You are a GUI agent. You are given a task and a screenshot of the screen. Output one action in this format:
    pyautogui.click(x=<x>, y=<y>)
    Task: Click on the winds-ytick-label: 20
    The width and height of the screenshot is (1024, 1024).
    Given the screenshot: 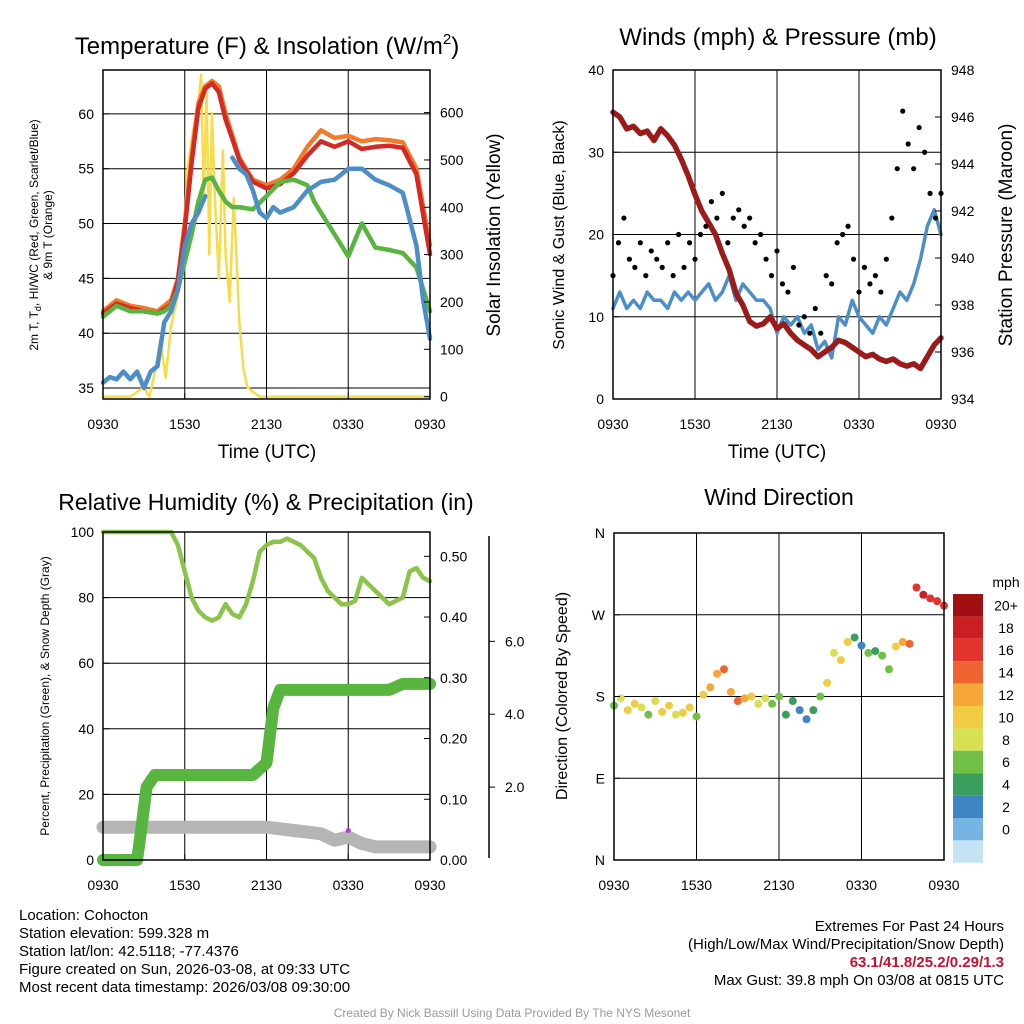 What is the action you would take?
    pyautogui.click(x=596, y=235)
    